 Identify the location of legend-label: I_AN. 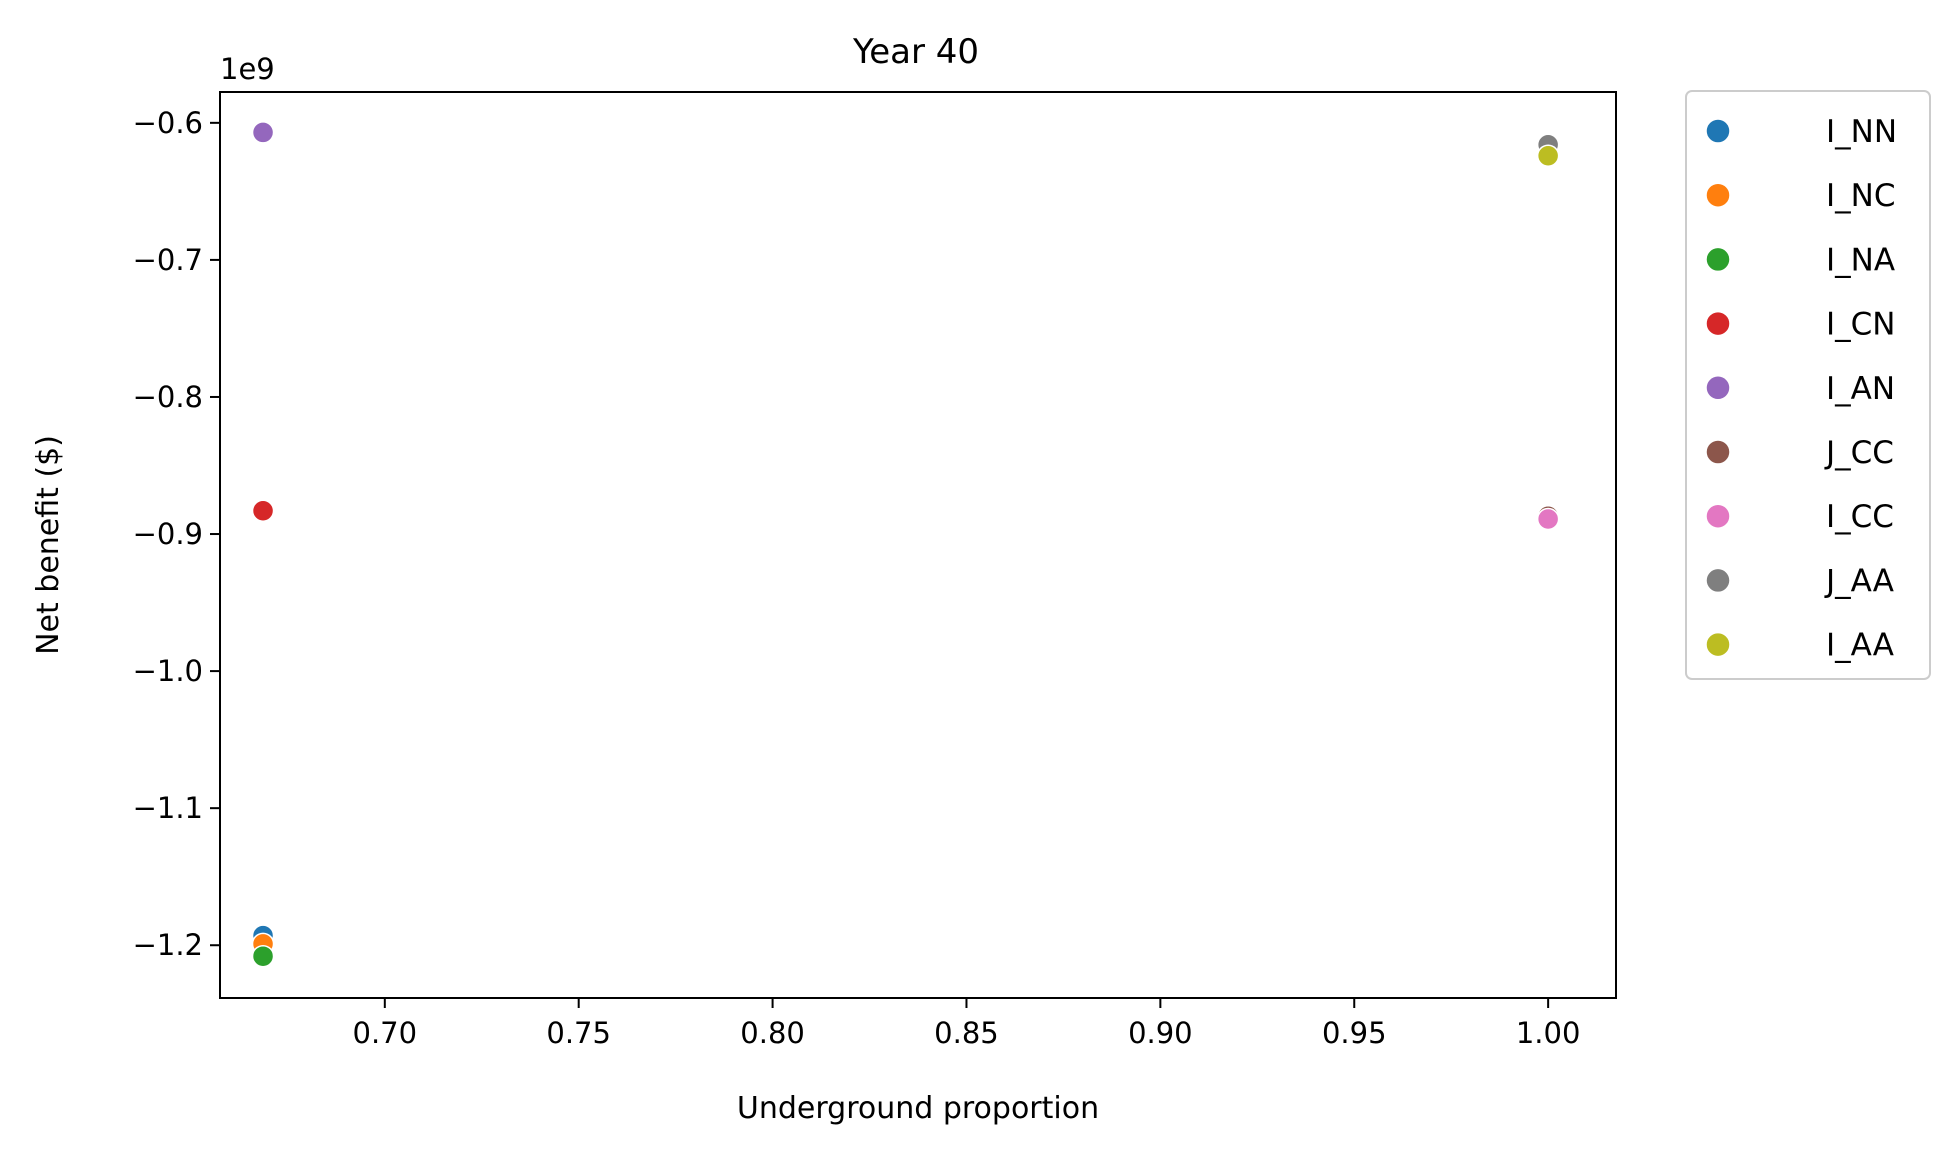
(1860, 389).